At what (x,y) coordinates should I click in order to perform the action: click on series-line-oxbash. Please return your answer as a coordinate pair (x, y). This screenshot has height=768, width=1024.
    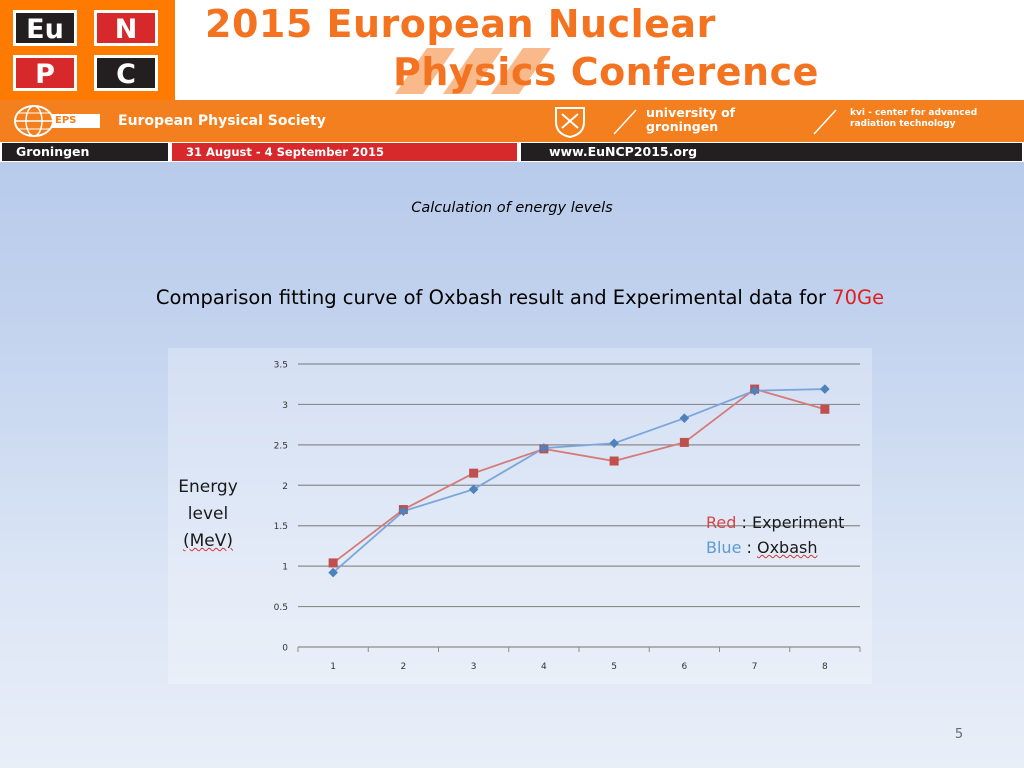
    Looking at the image, I should click on (578, 481).